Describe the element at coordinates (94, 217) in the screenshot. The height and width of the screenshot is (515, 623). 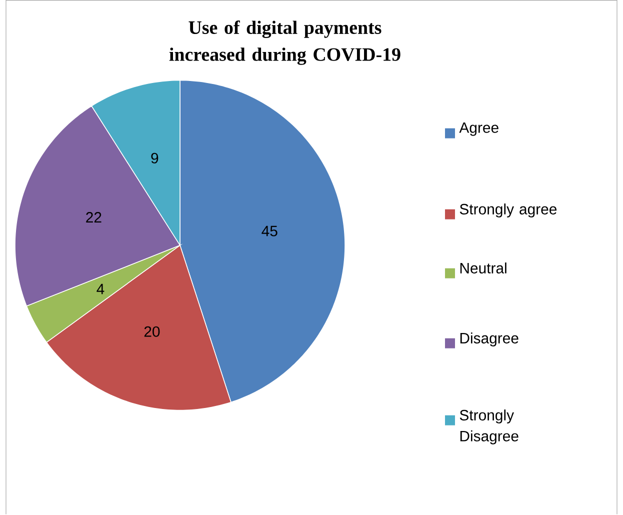
I see `data-label: 22` at that location.